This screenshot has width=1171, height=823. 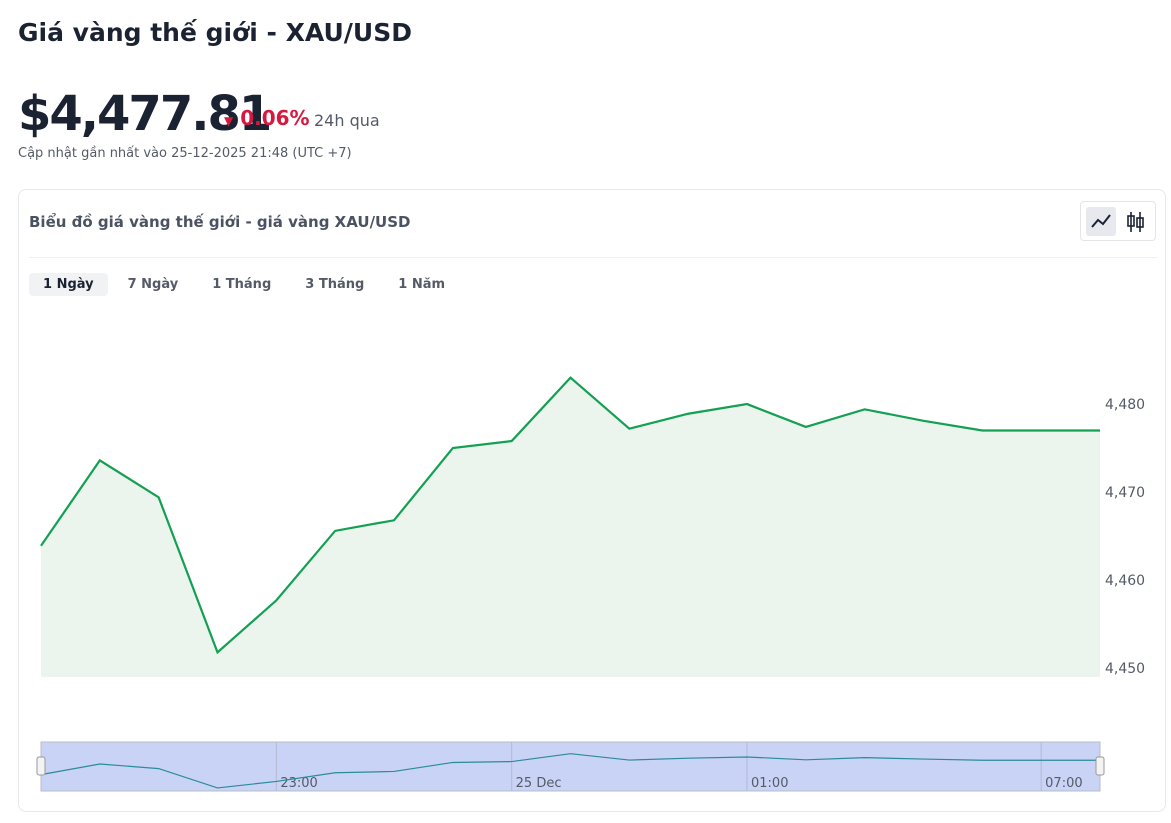 I want to click on candle-button, so click(x=1135, y=222).